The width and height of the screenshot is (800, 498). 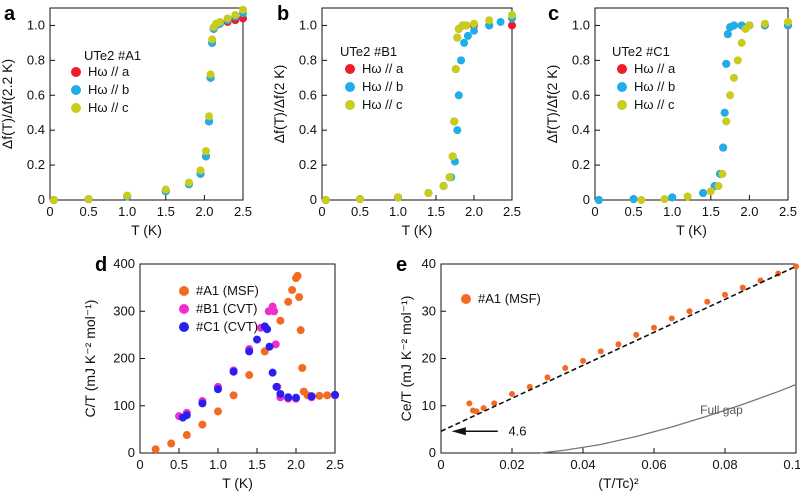 What do you see at coordinates (406, 359) in the screenshot?
I see `y-axis-label: Ce/T (mJ K⁻² mol⁻¹)` at bounding box center [406, 359].